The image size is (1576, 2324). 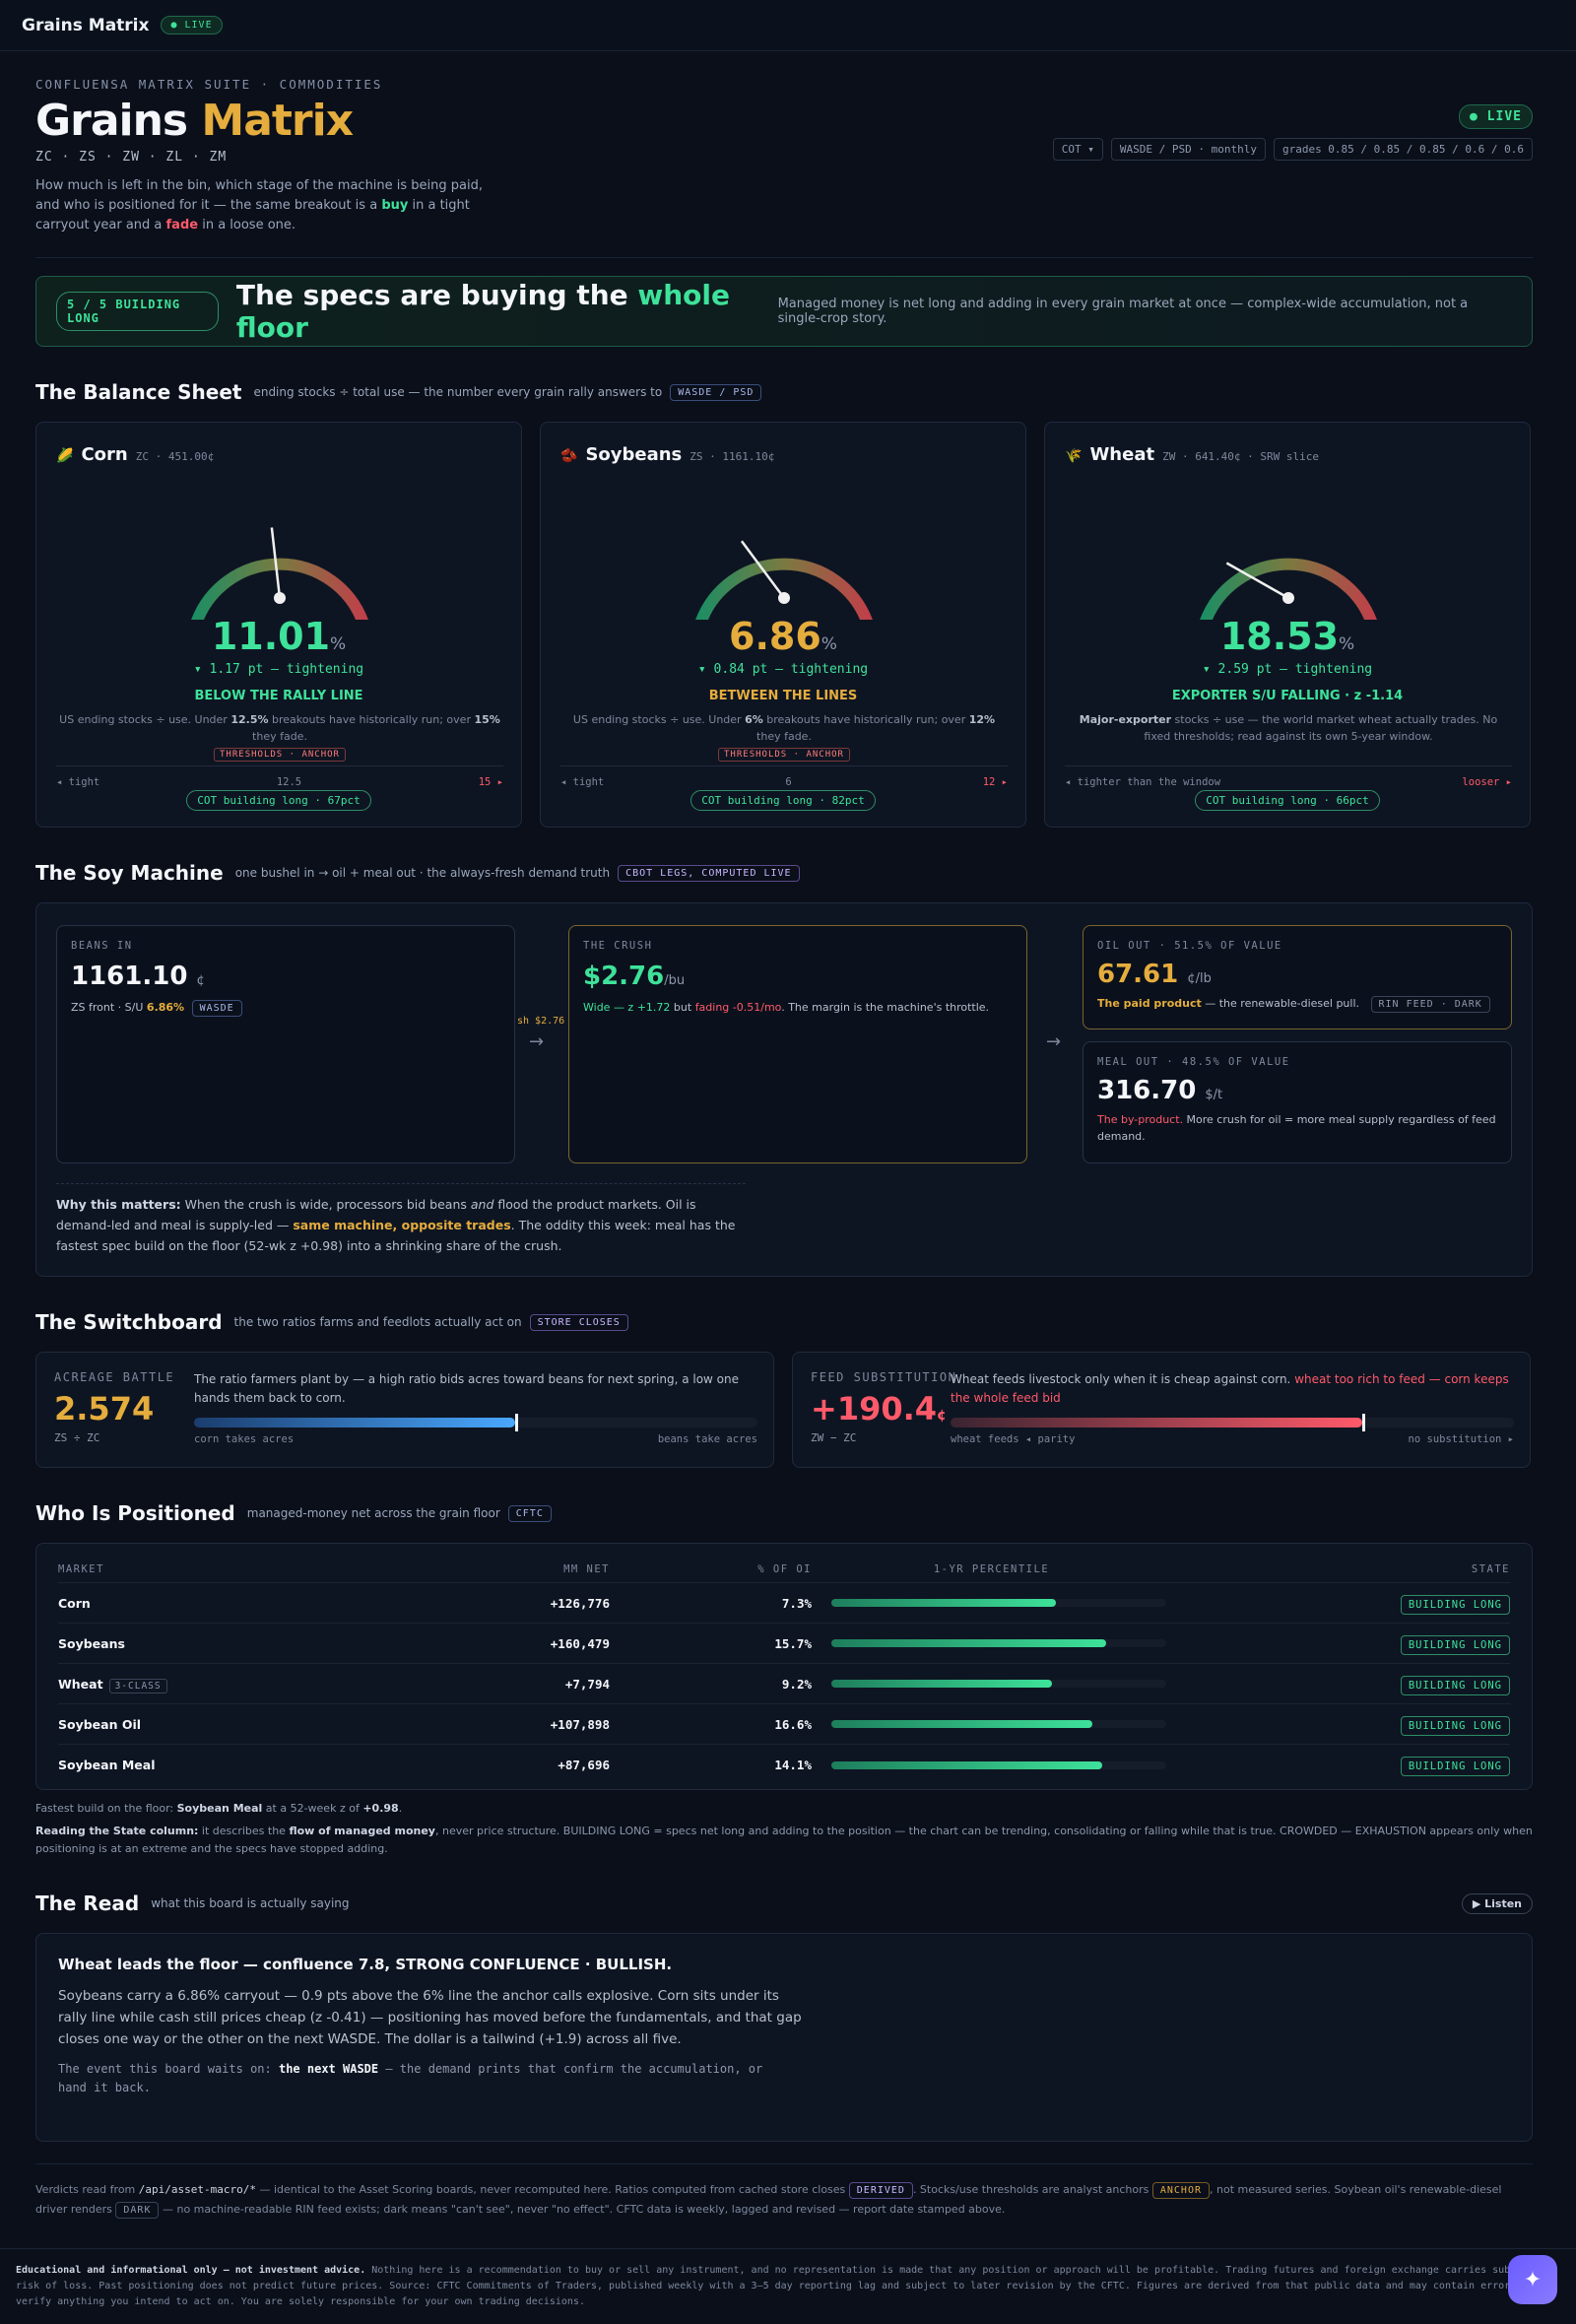 What do you see at coordinates (1154, 974) in the screenshot?
I see `oil-value: 67.61 ¢/lb` at bounding box center [1154, 974].